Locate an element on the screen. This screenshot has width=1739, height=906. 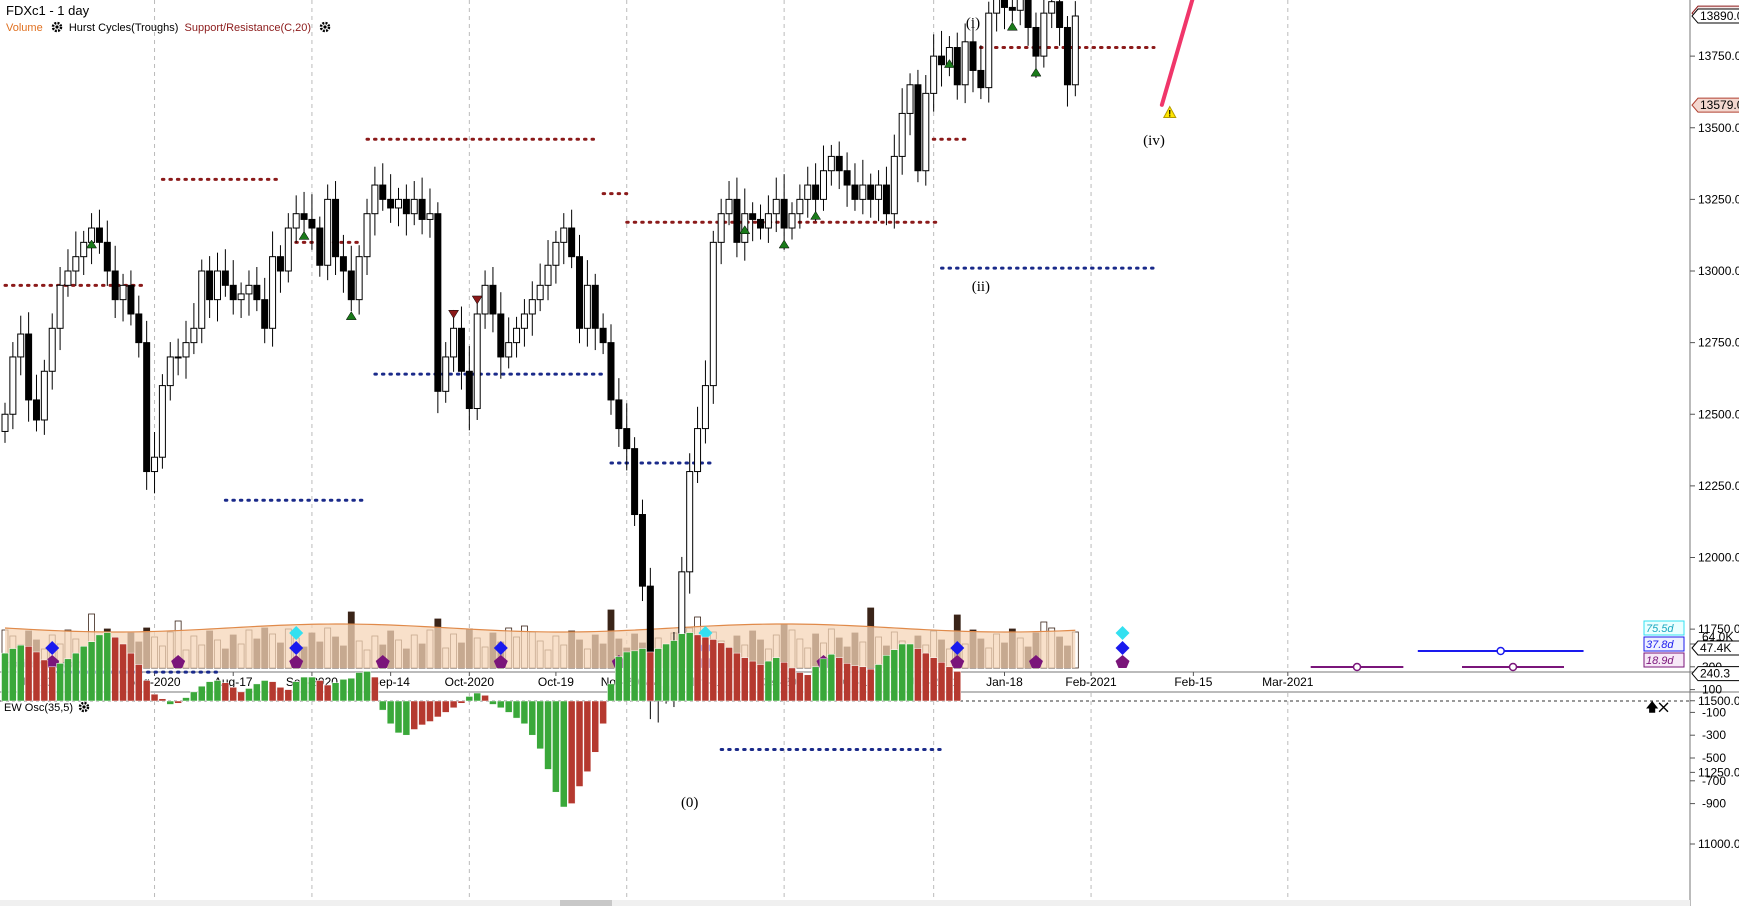
cycle-axis-tag is located at coordinates (1664, 660).